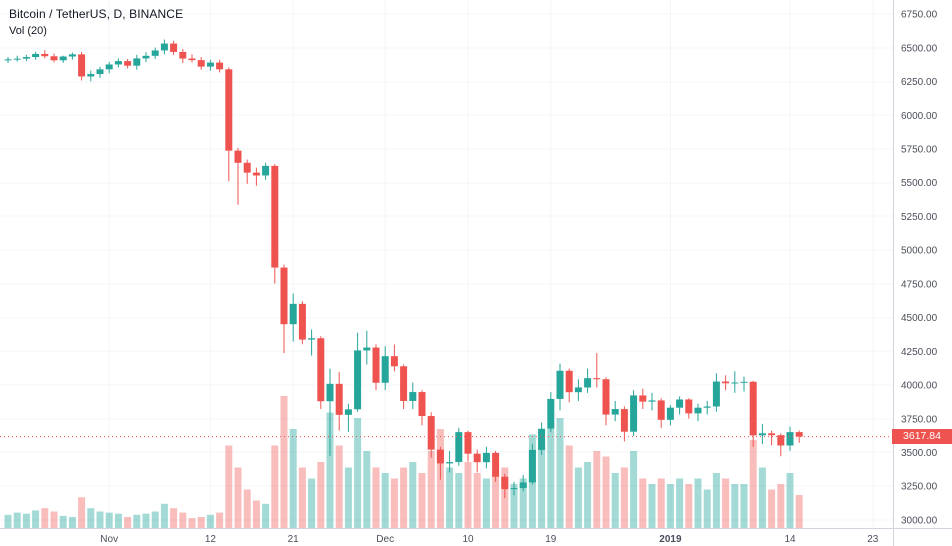 The height and width of the screenshot is (546, 952). What do you see at coordinates (919, 15) in the screenshot?
I see `y-axis-label: 6750.00` at bounding box center [919, 15].